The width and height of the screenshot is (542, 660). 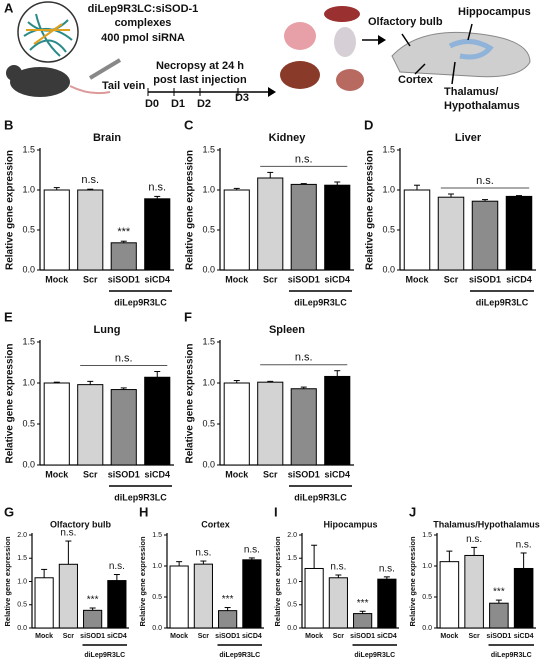 What do you see at coordinates (345, 42) in the screenshot?
I see `brain-icon` at bounding box center [345, 42].